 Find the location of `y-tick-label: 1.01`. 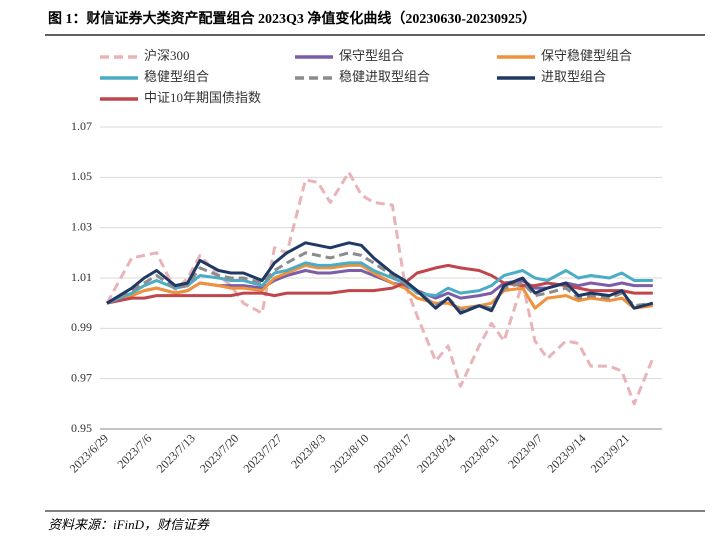

y-tick-label: 1.01 is located at coordinates (81, 277).